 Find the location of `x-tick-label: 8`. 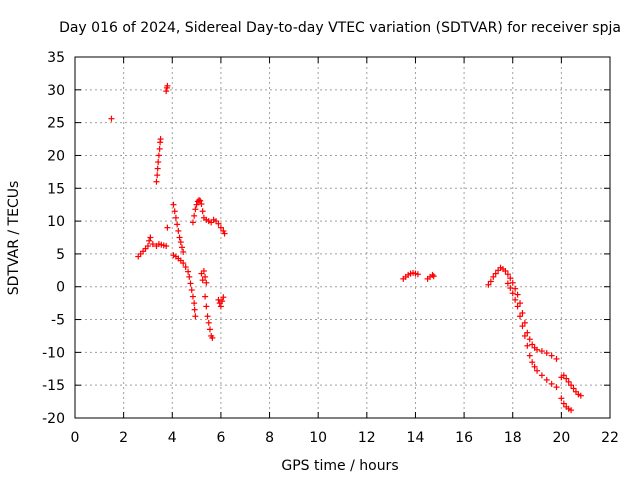

x-tick-label: 8 is located at coordinates (269, 438).